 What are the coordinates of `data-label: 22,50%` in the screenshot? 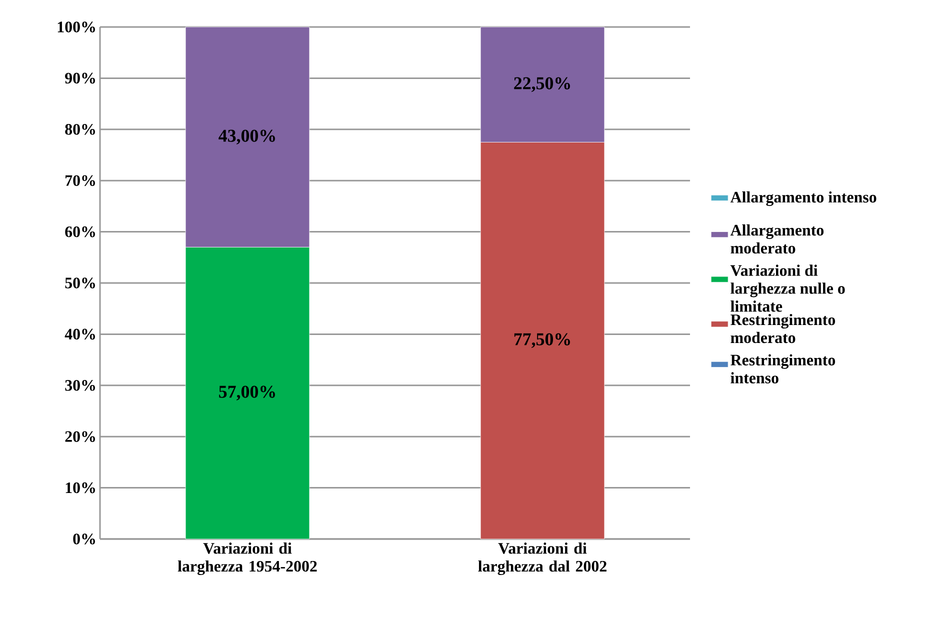 It's located at (542, 84).